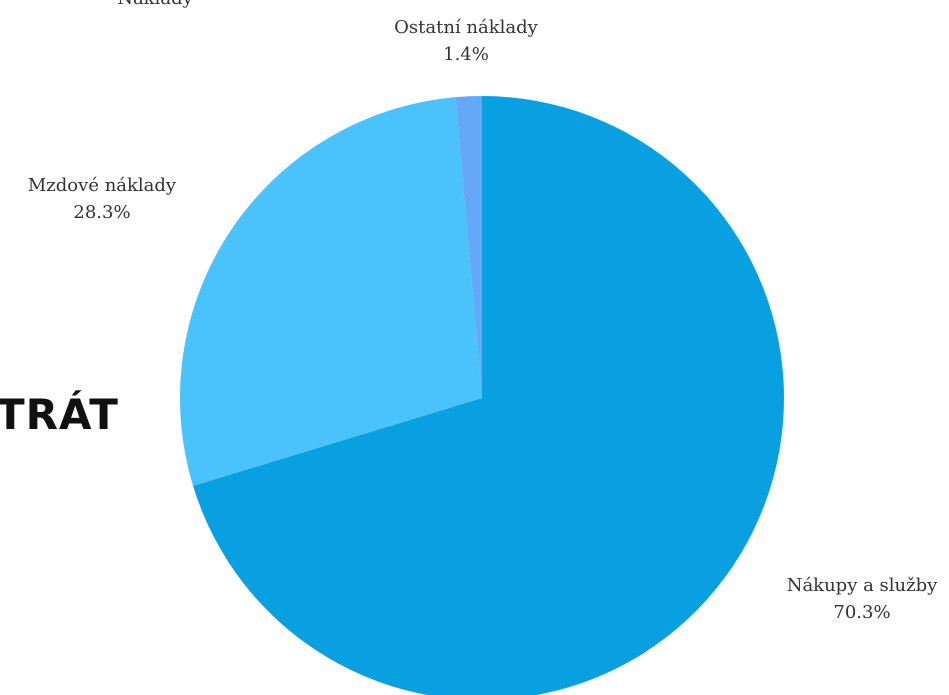 The image size is (949, 695). I want to click on slice-label-purchases-value: 70.3%, so click(862, 612).